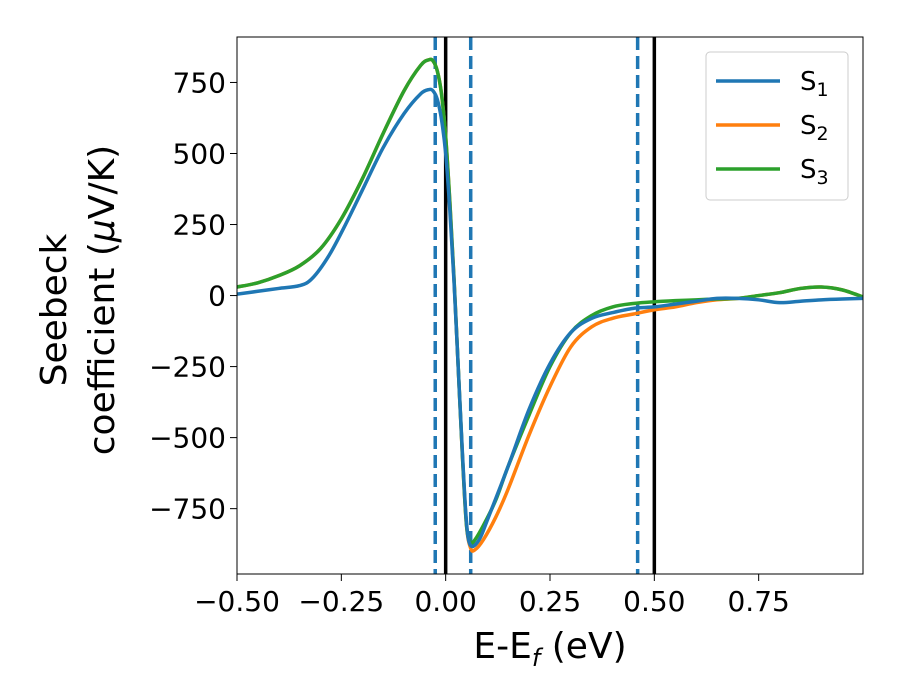 The height and width of the screenshot is (700, 900). Describe the element at coordinates (54, 309) in the screenshot. I see `y-axis-title-line1: Seebeck` at that location.